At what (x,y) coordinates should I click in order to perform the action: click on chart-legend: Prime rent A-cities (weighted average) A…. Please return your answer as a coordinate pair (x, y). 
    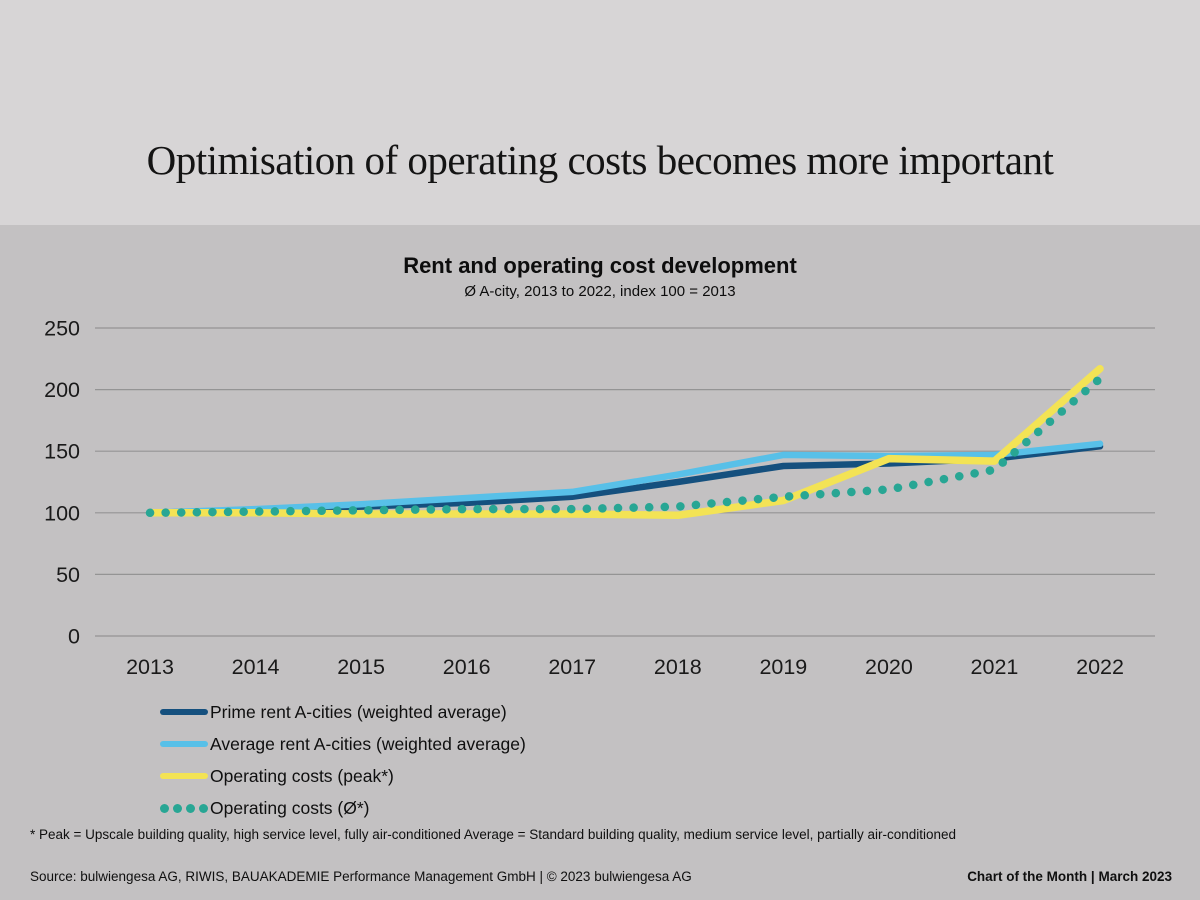
    Looking at the image, I should click on (343, 760).